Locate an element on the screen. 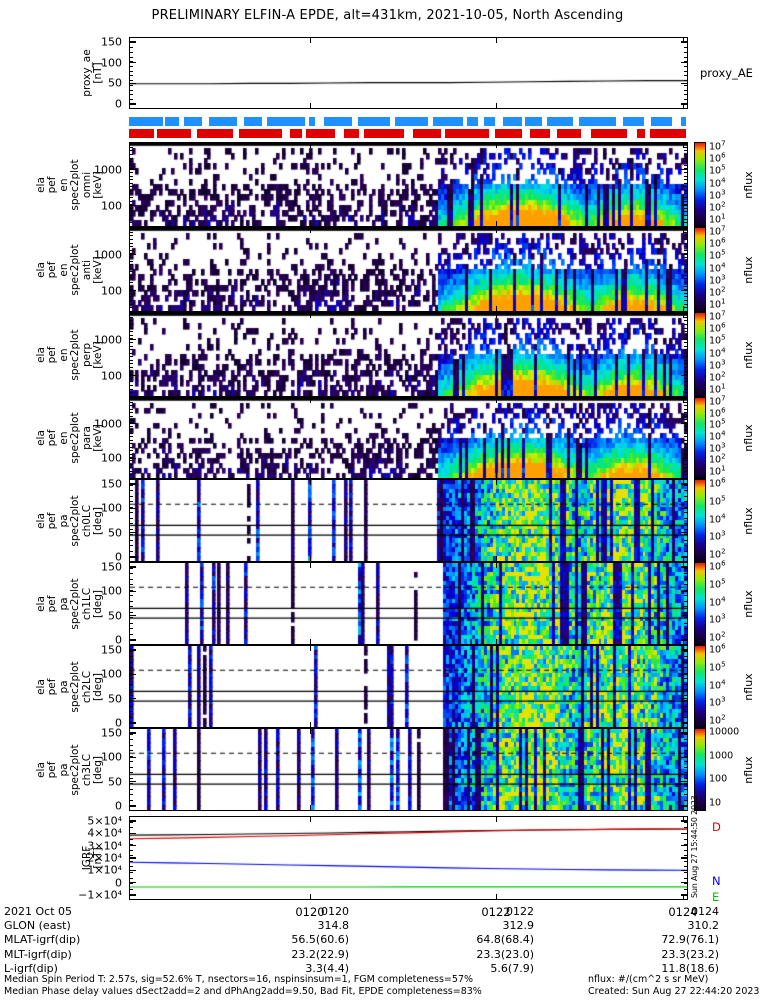 This screenshot has height=1000, width=775. ytick-label-igrf-3: 2×10⁴ is located at coordinates (104, 858).